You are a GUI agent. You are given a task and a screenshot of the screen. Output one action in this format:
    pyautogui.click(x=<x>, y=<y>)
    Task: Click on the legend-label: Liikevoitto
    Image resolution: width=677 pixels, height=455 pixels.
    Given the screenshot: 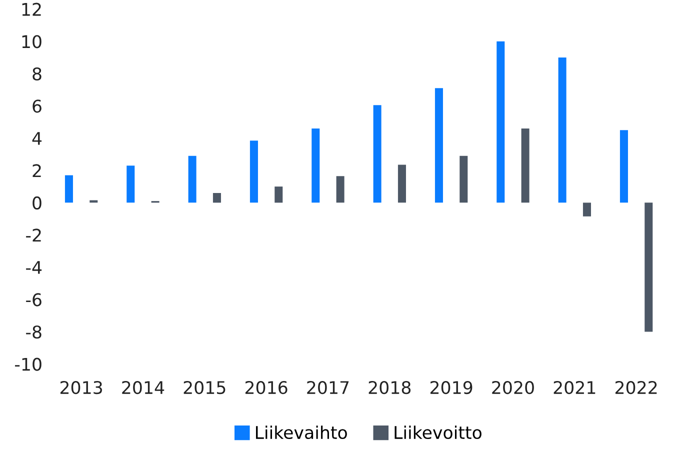 What is the action you would take?
    pyautogui.click(x=438, y=433)
    